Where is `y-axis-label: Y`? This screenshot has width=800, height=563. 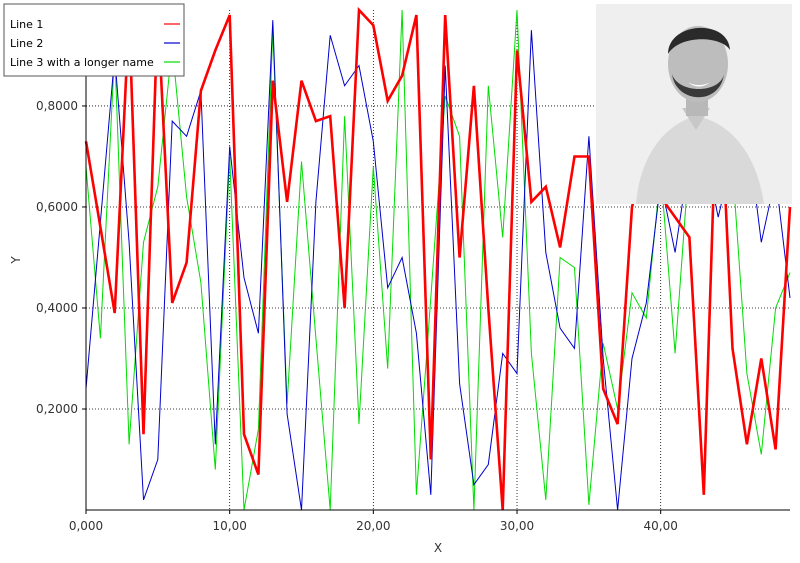 y-axis-label: Y is located at coordinates (16, 260).